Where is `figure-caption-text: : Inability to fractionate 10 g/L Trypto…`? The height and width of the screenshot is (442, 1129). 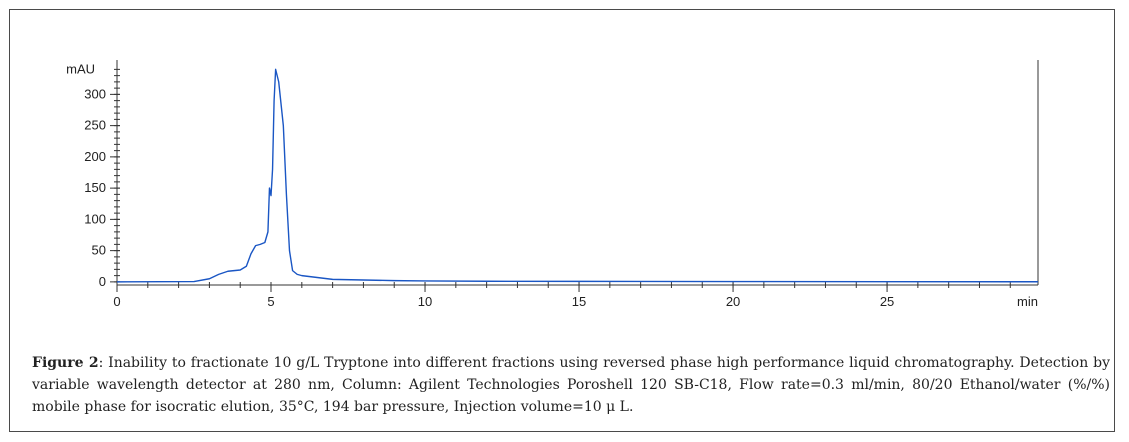 figure-caption-text: : Inability to fractionate 10 g/L Trypto… is located at coordinates (571, 385).